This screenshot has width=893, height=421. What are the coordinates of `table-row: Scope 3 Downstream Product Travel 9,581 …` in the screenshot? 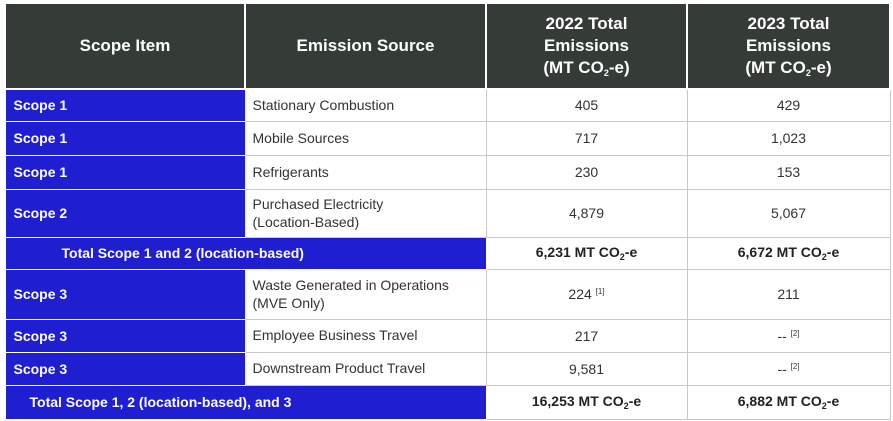 It's located at (447, 368).